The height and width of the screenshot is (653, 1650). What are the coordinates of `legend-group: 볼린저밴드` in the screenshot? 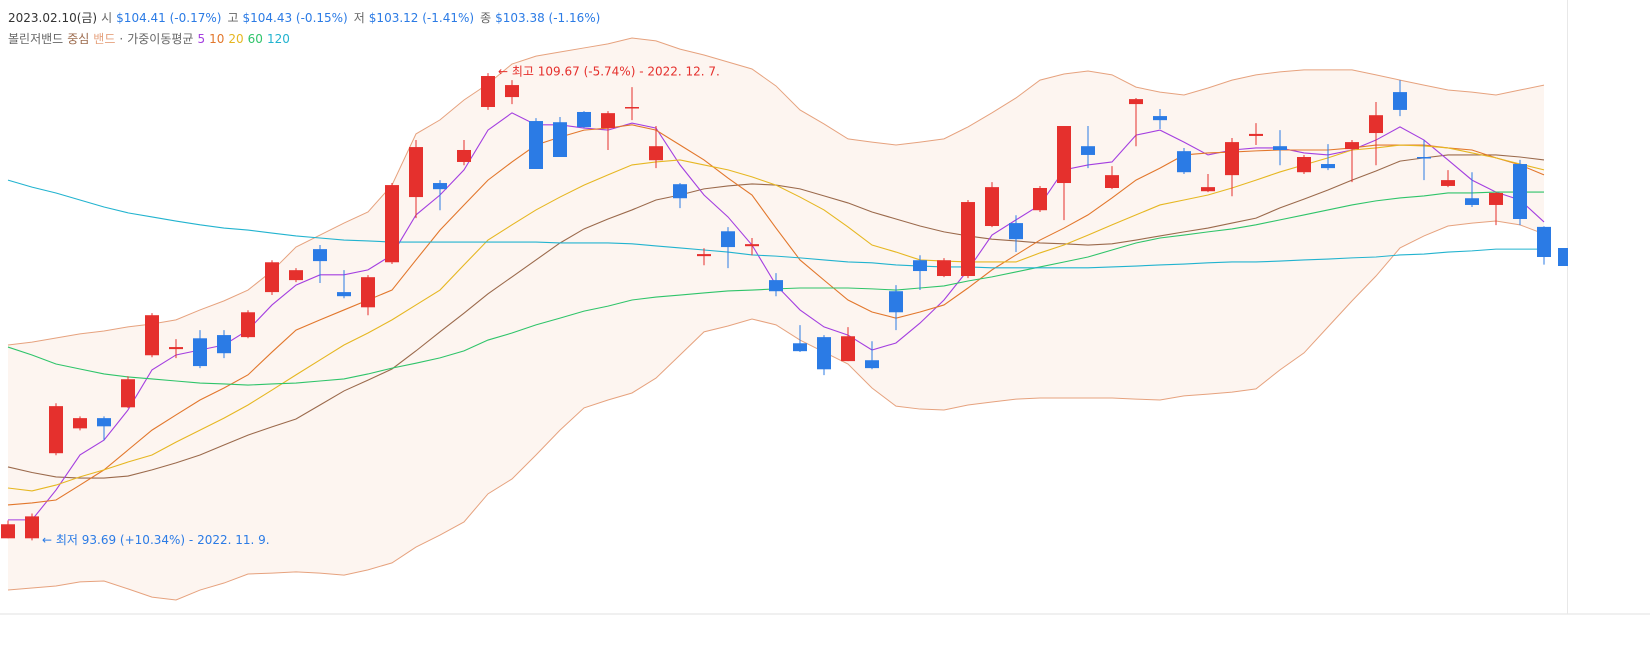 It's located at (36, 39).